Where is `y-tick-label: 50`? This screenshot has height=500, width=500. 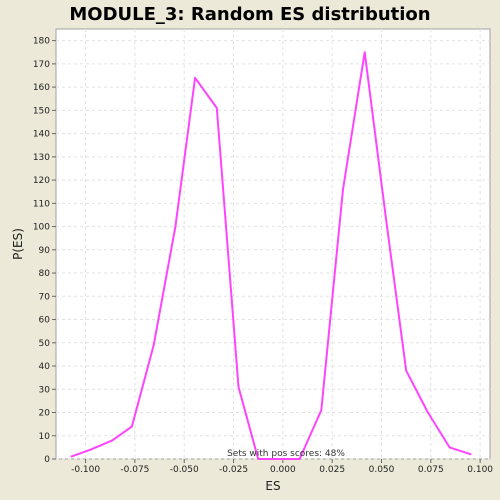 y-tick-label: 50 is located at coordinates (45, 344).